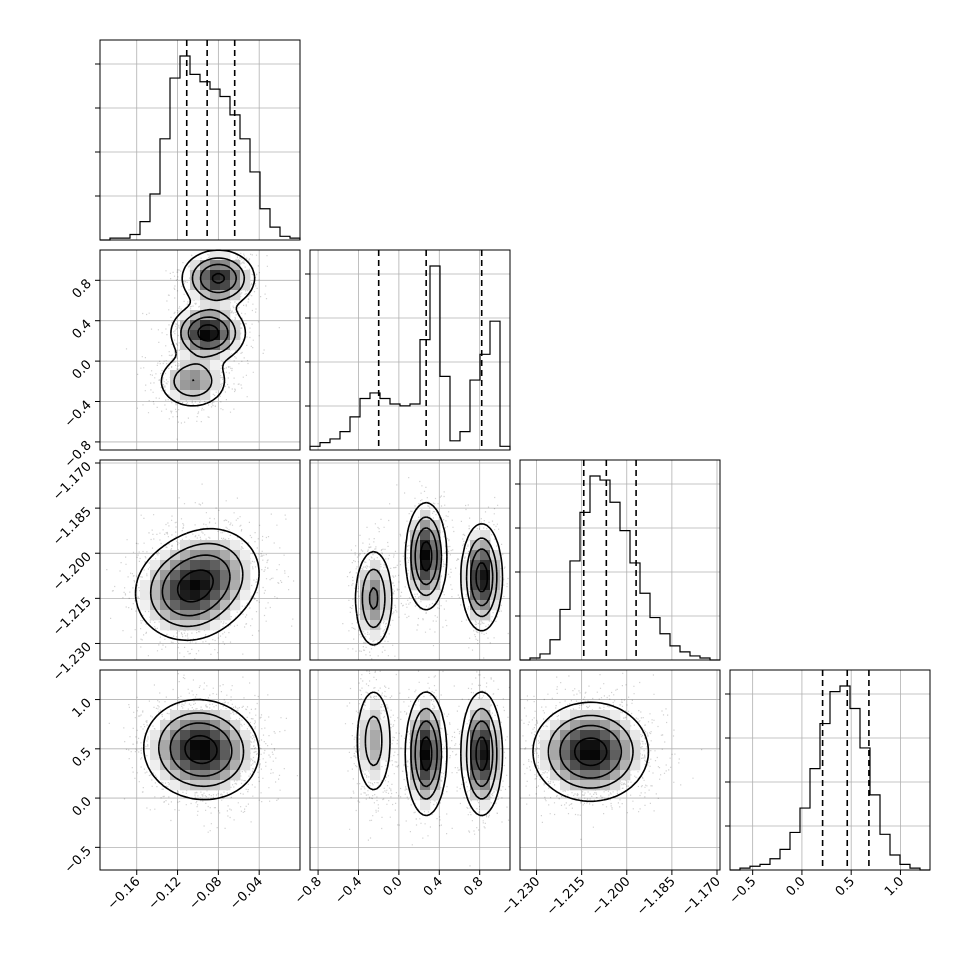  I want to click on x-tick-label-p1: −0.04, so click(246, 893).